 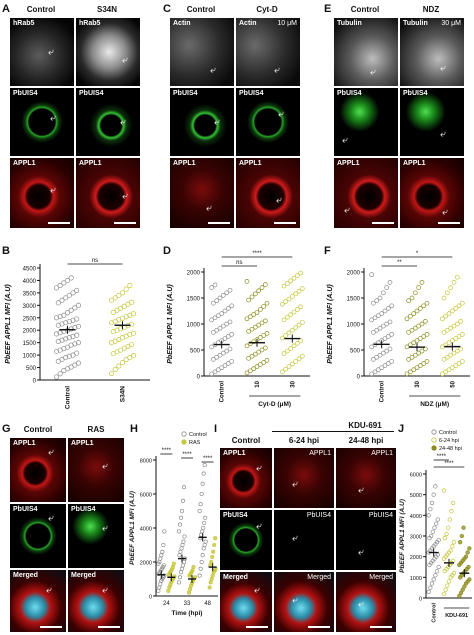 I want to click on col-head-e-control: Control, so click(x=365, y=9).